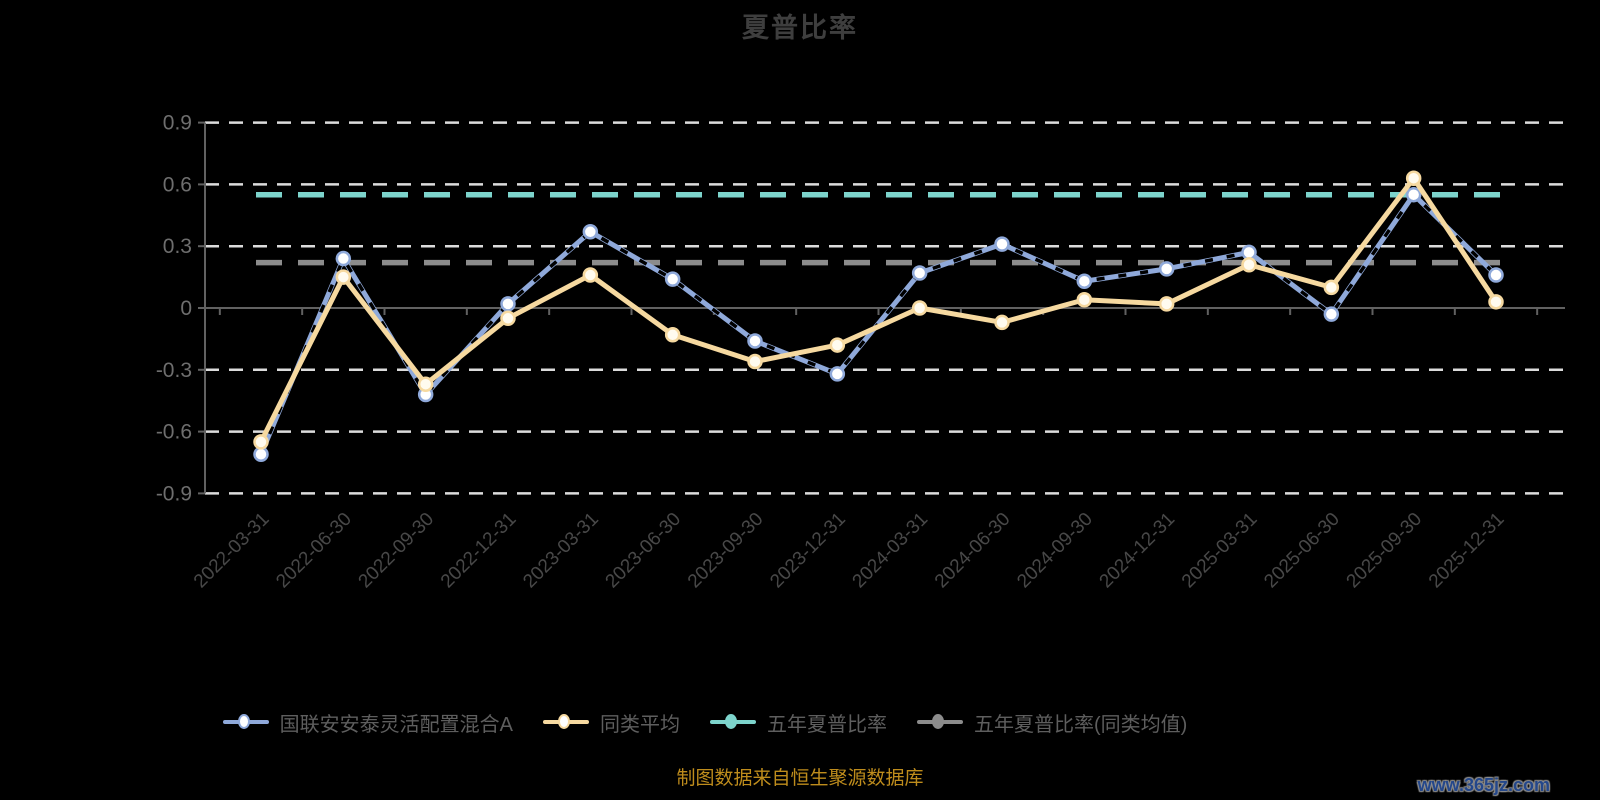 This screenshot has width=1600, height=800. Describe the element at coordinates (174, 493) in the screenshot. I see `y-axis-label: -0.9` at that location.